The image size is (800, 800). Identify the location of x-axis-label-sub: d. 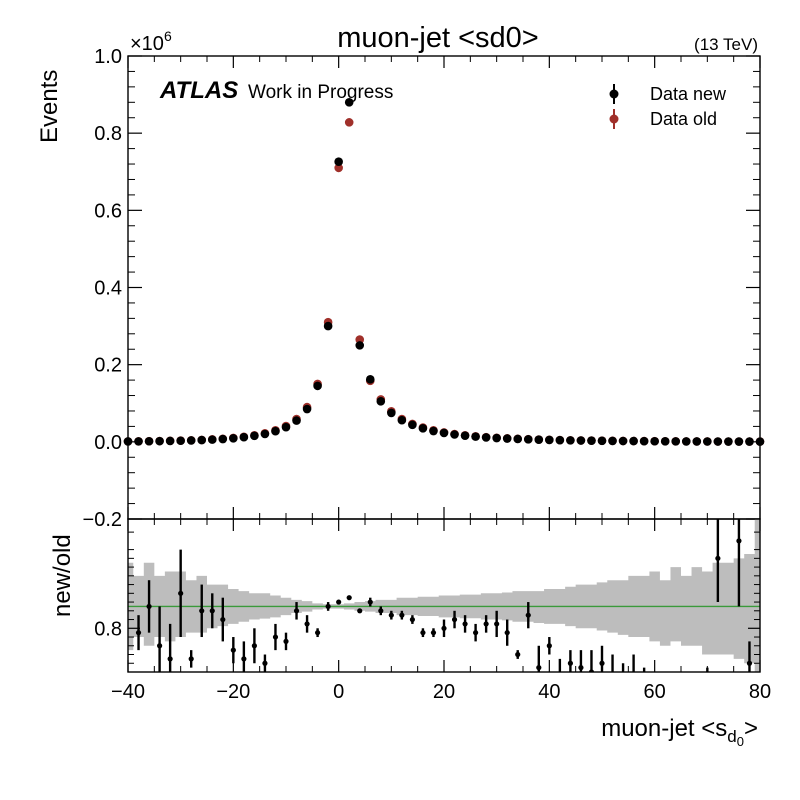
(731, 736).